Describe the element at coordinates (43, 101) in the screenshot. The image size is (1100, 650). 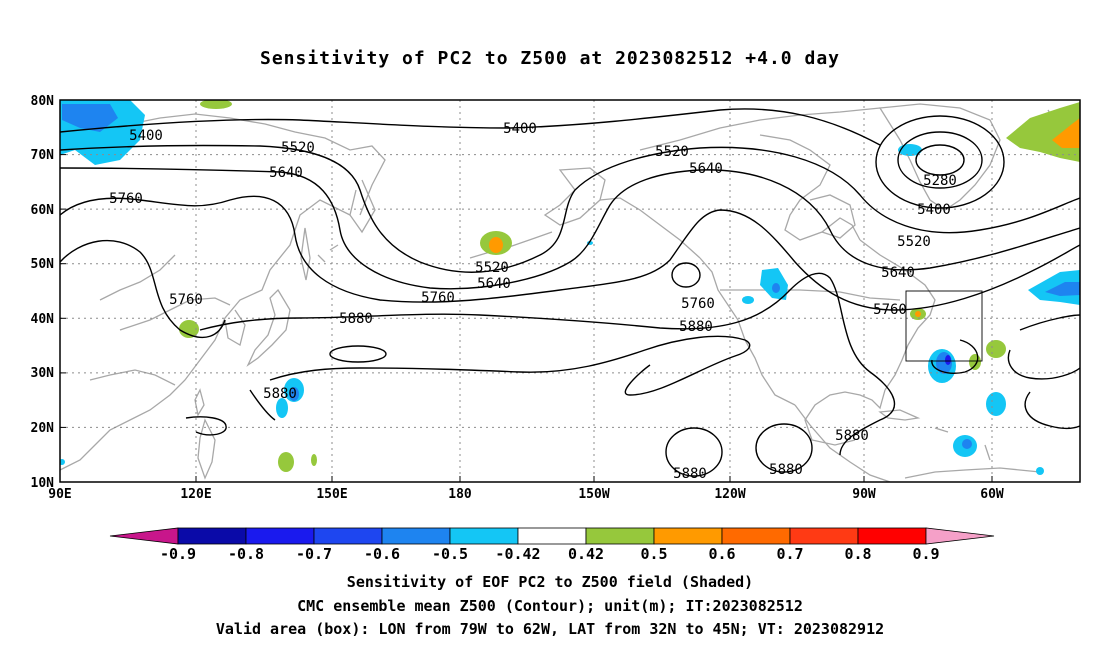
I see `lat-label: 80N` at that location.